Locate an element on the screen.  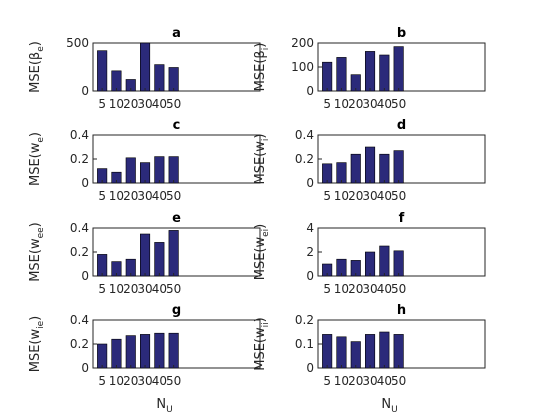
y-axis-label: MSE(wee) is located at coordinates (37, 252).